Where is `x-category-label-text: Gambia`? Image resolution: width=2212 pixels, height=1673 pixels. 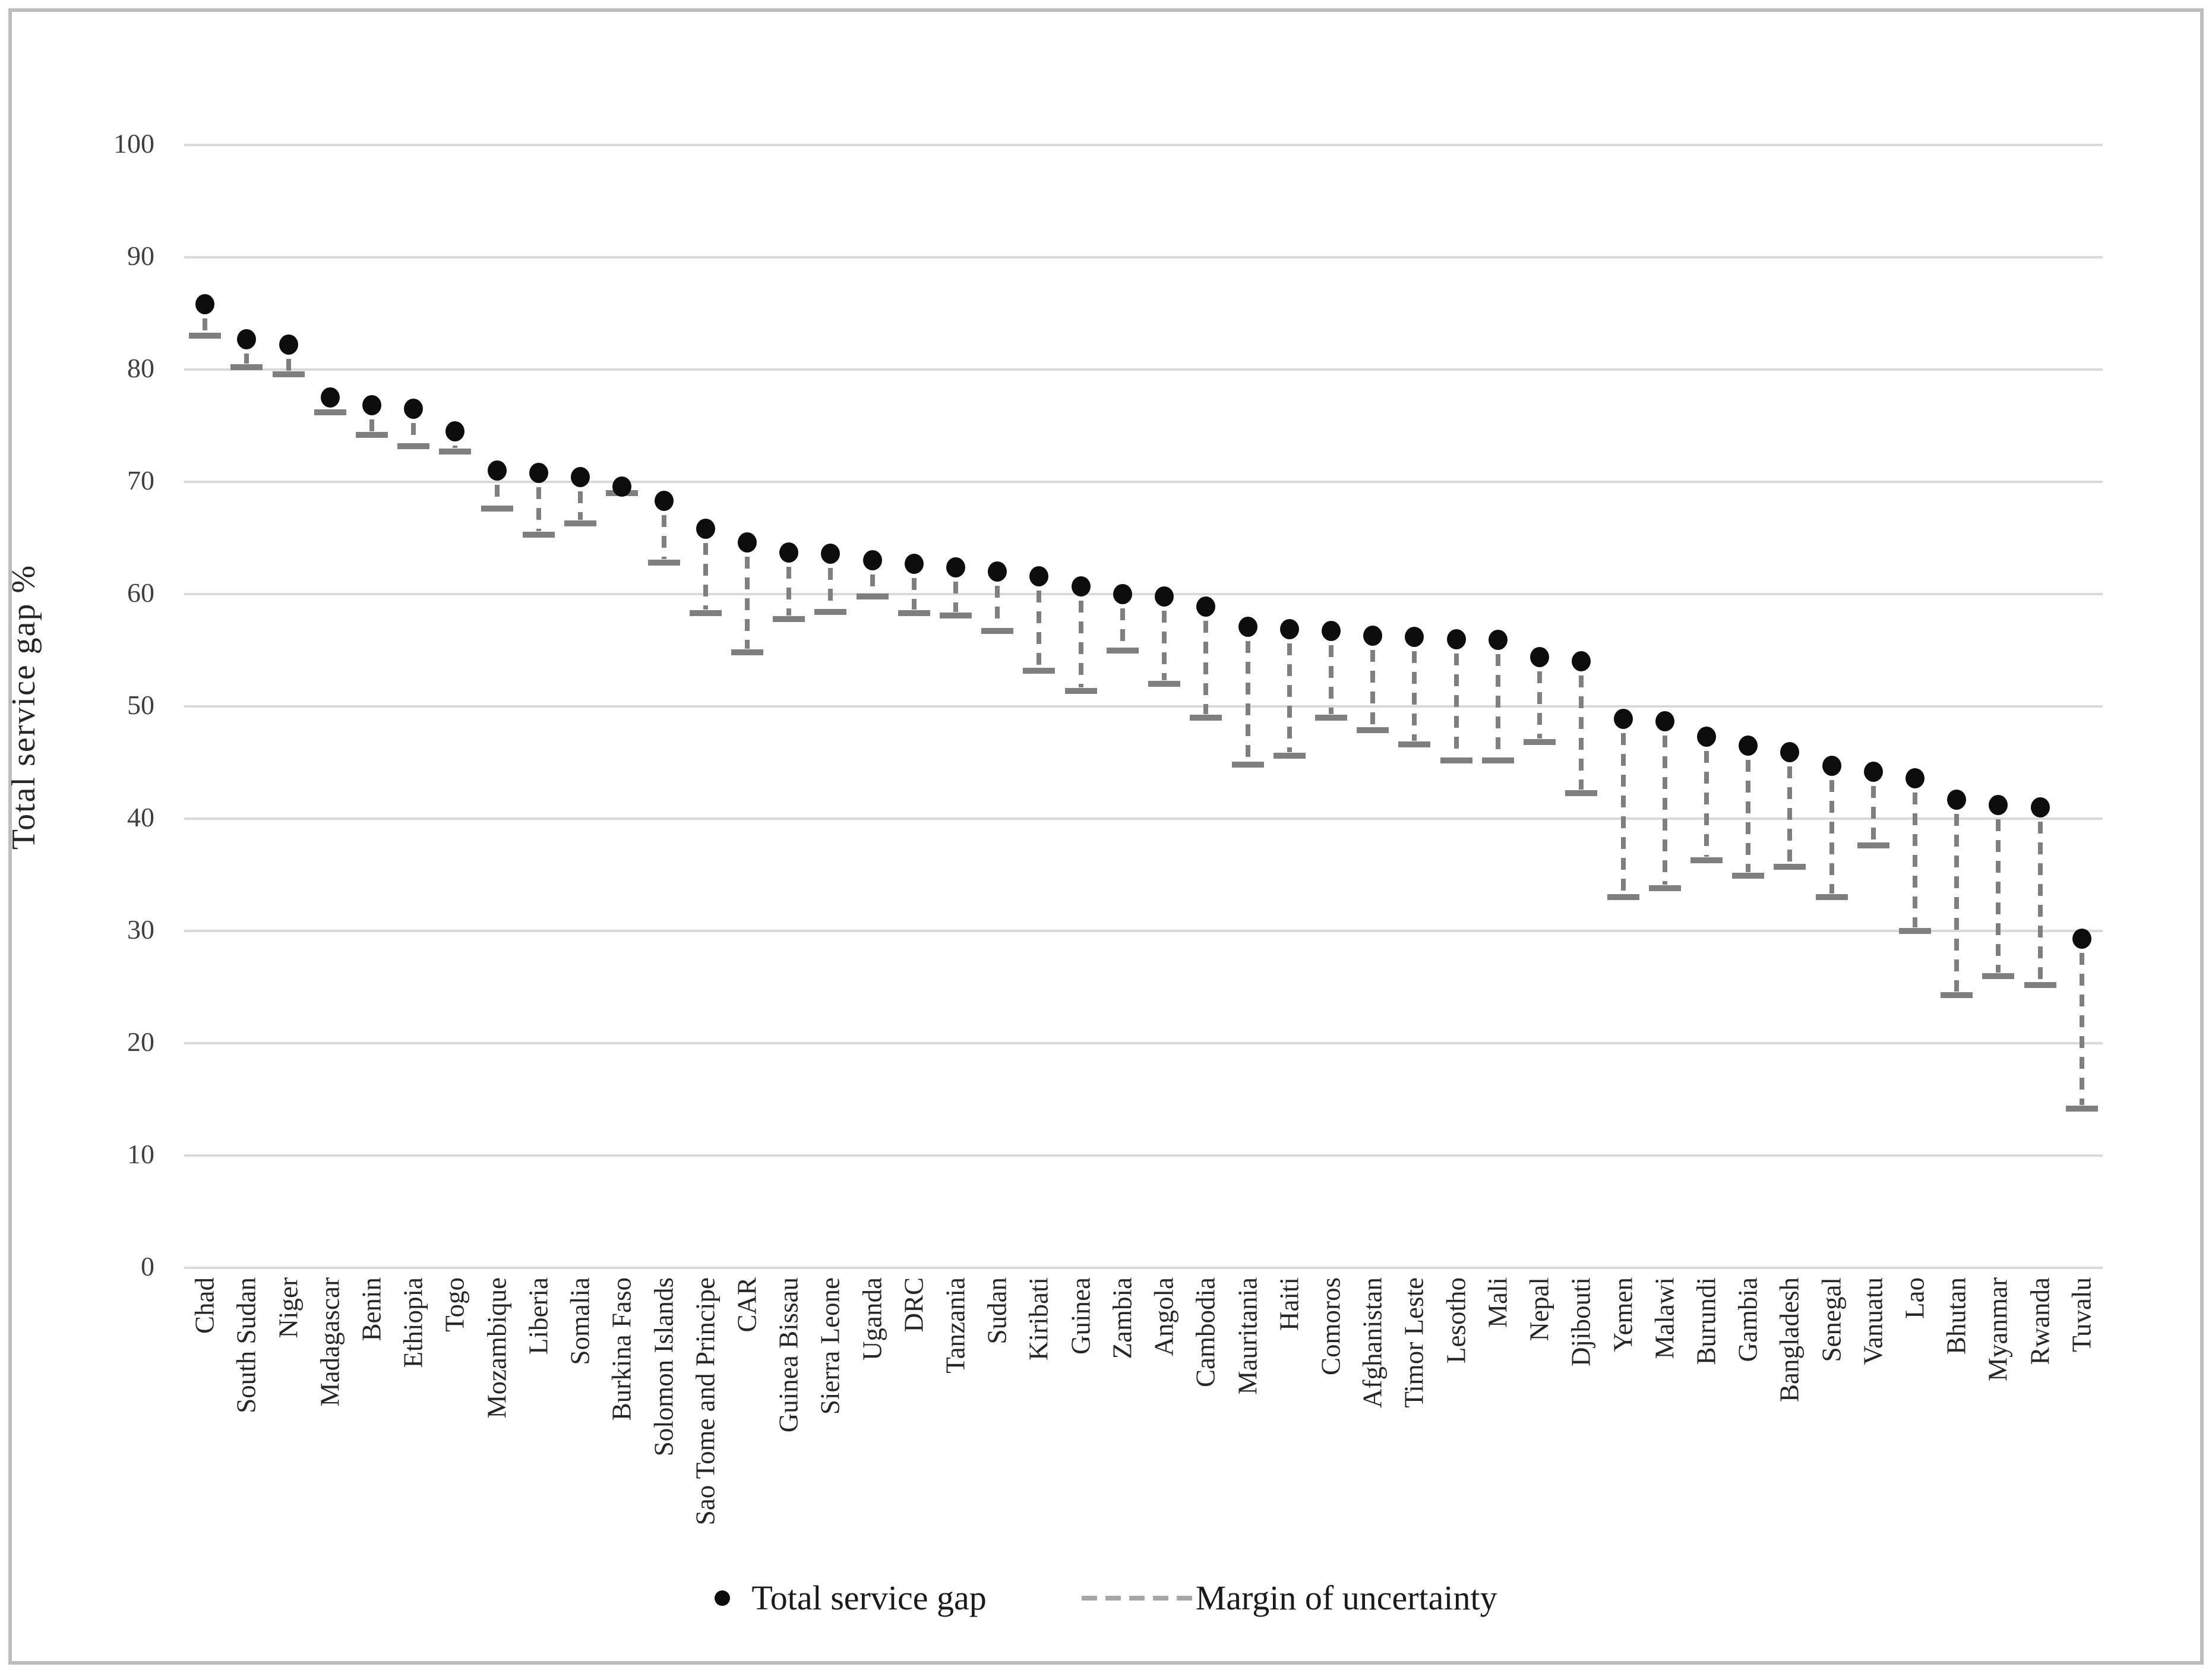
x-category-label-text: Gambia is located at coordinates (1748, 1319).